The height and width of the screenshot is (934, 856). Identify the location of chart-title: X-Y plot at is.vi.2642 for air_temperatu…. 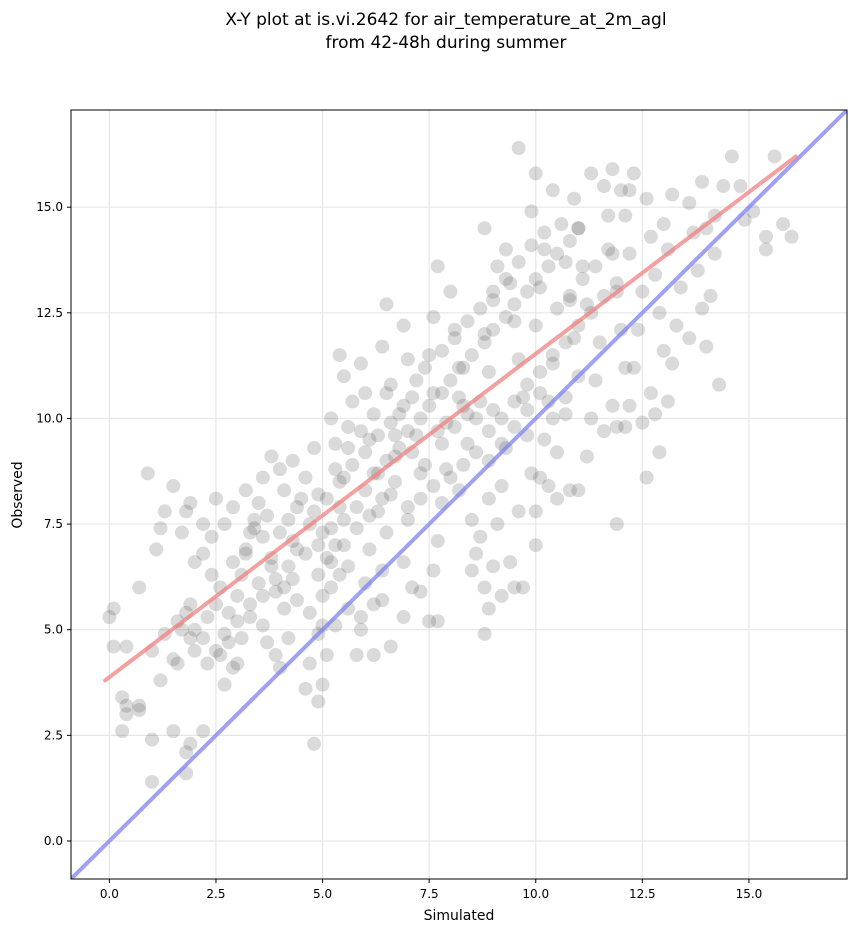
(445, 20).